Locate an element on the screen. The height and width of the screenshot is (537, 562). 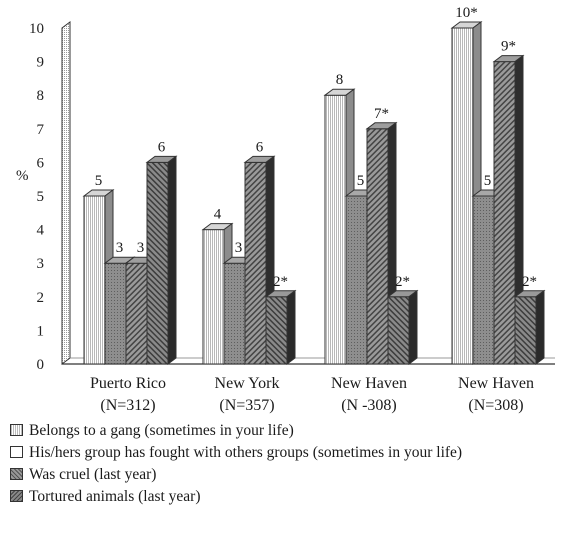
x-tick-label-3: New Haven is located at coordinates (496, 383).